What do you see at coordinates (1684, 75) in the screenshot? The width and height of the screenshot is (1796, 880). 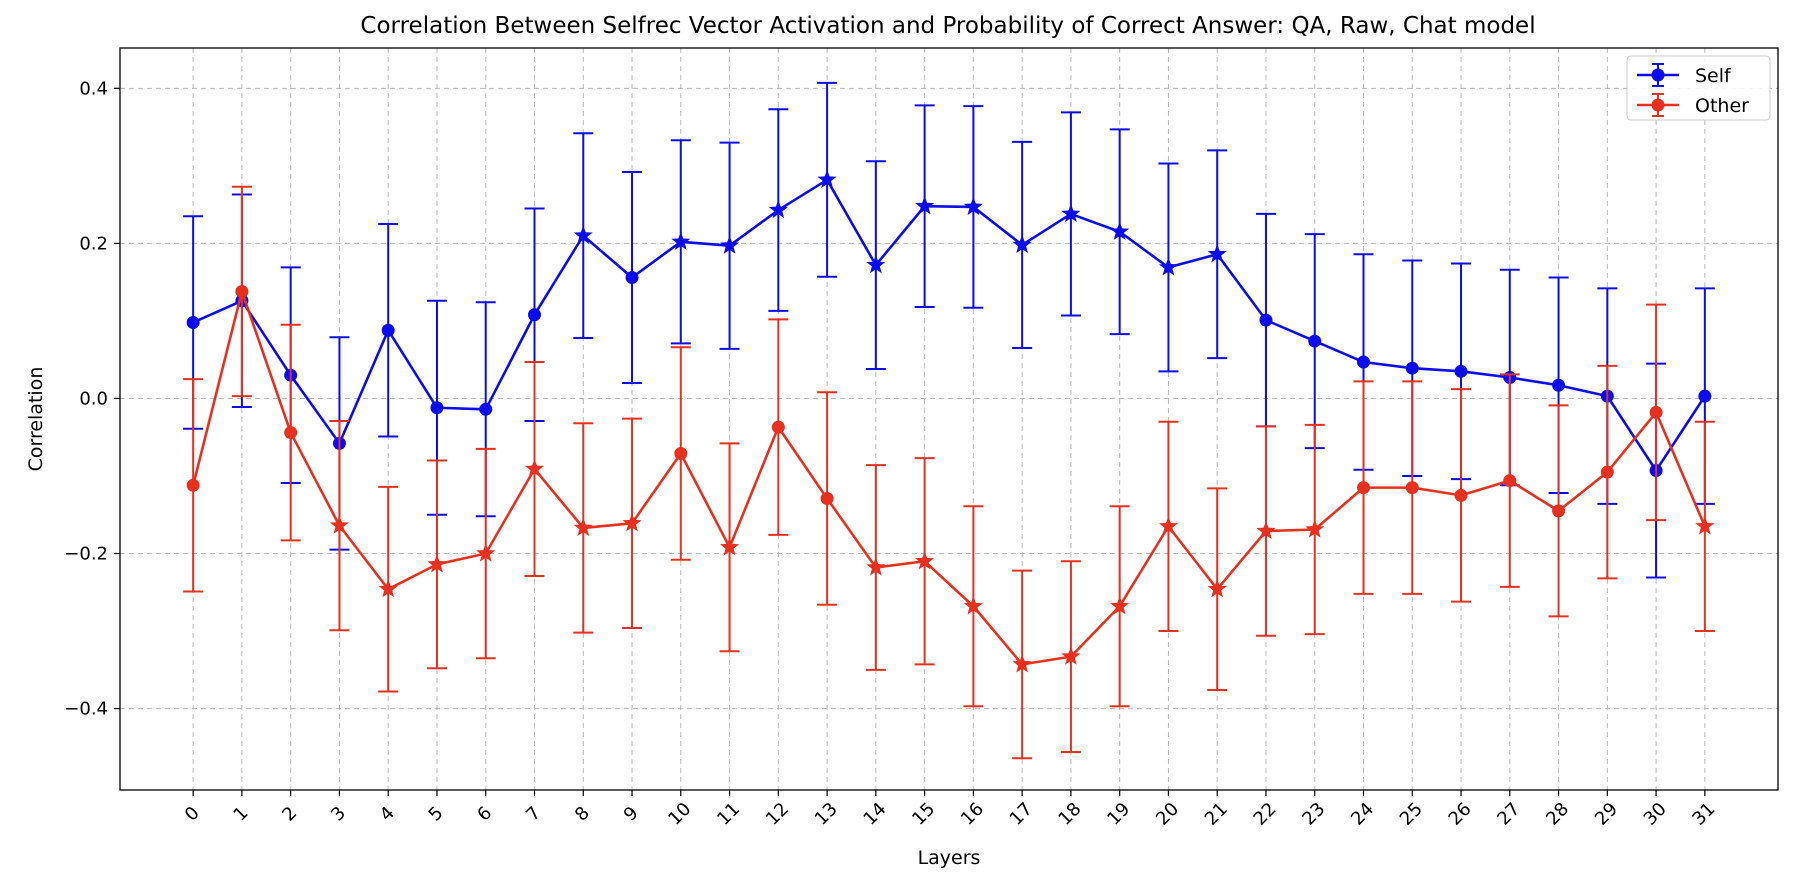 I see `legend-item-self: Self` at bounding box center [1684, 75].